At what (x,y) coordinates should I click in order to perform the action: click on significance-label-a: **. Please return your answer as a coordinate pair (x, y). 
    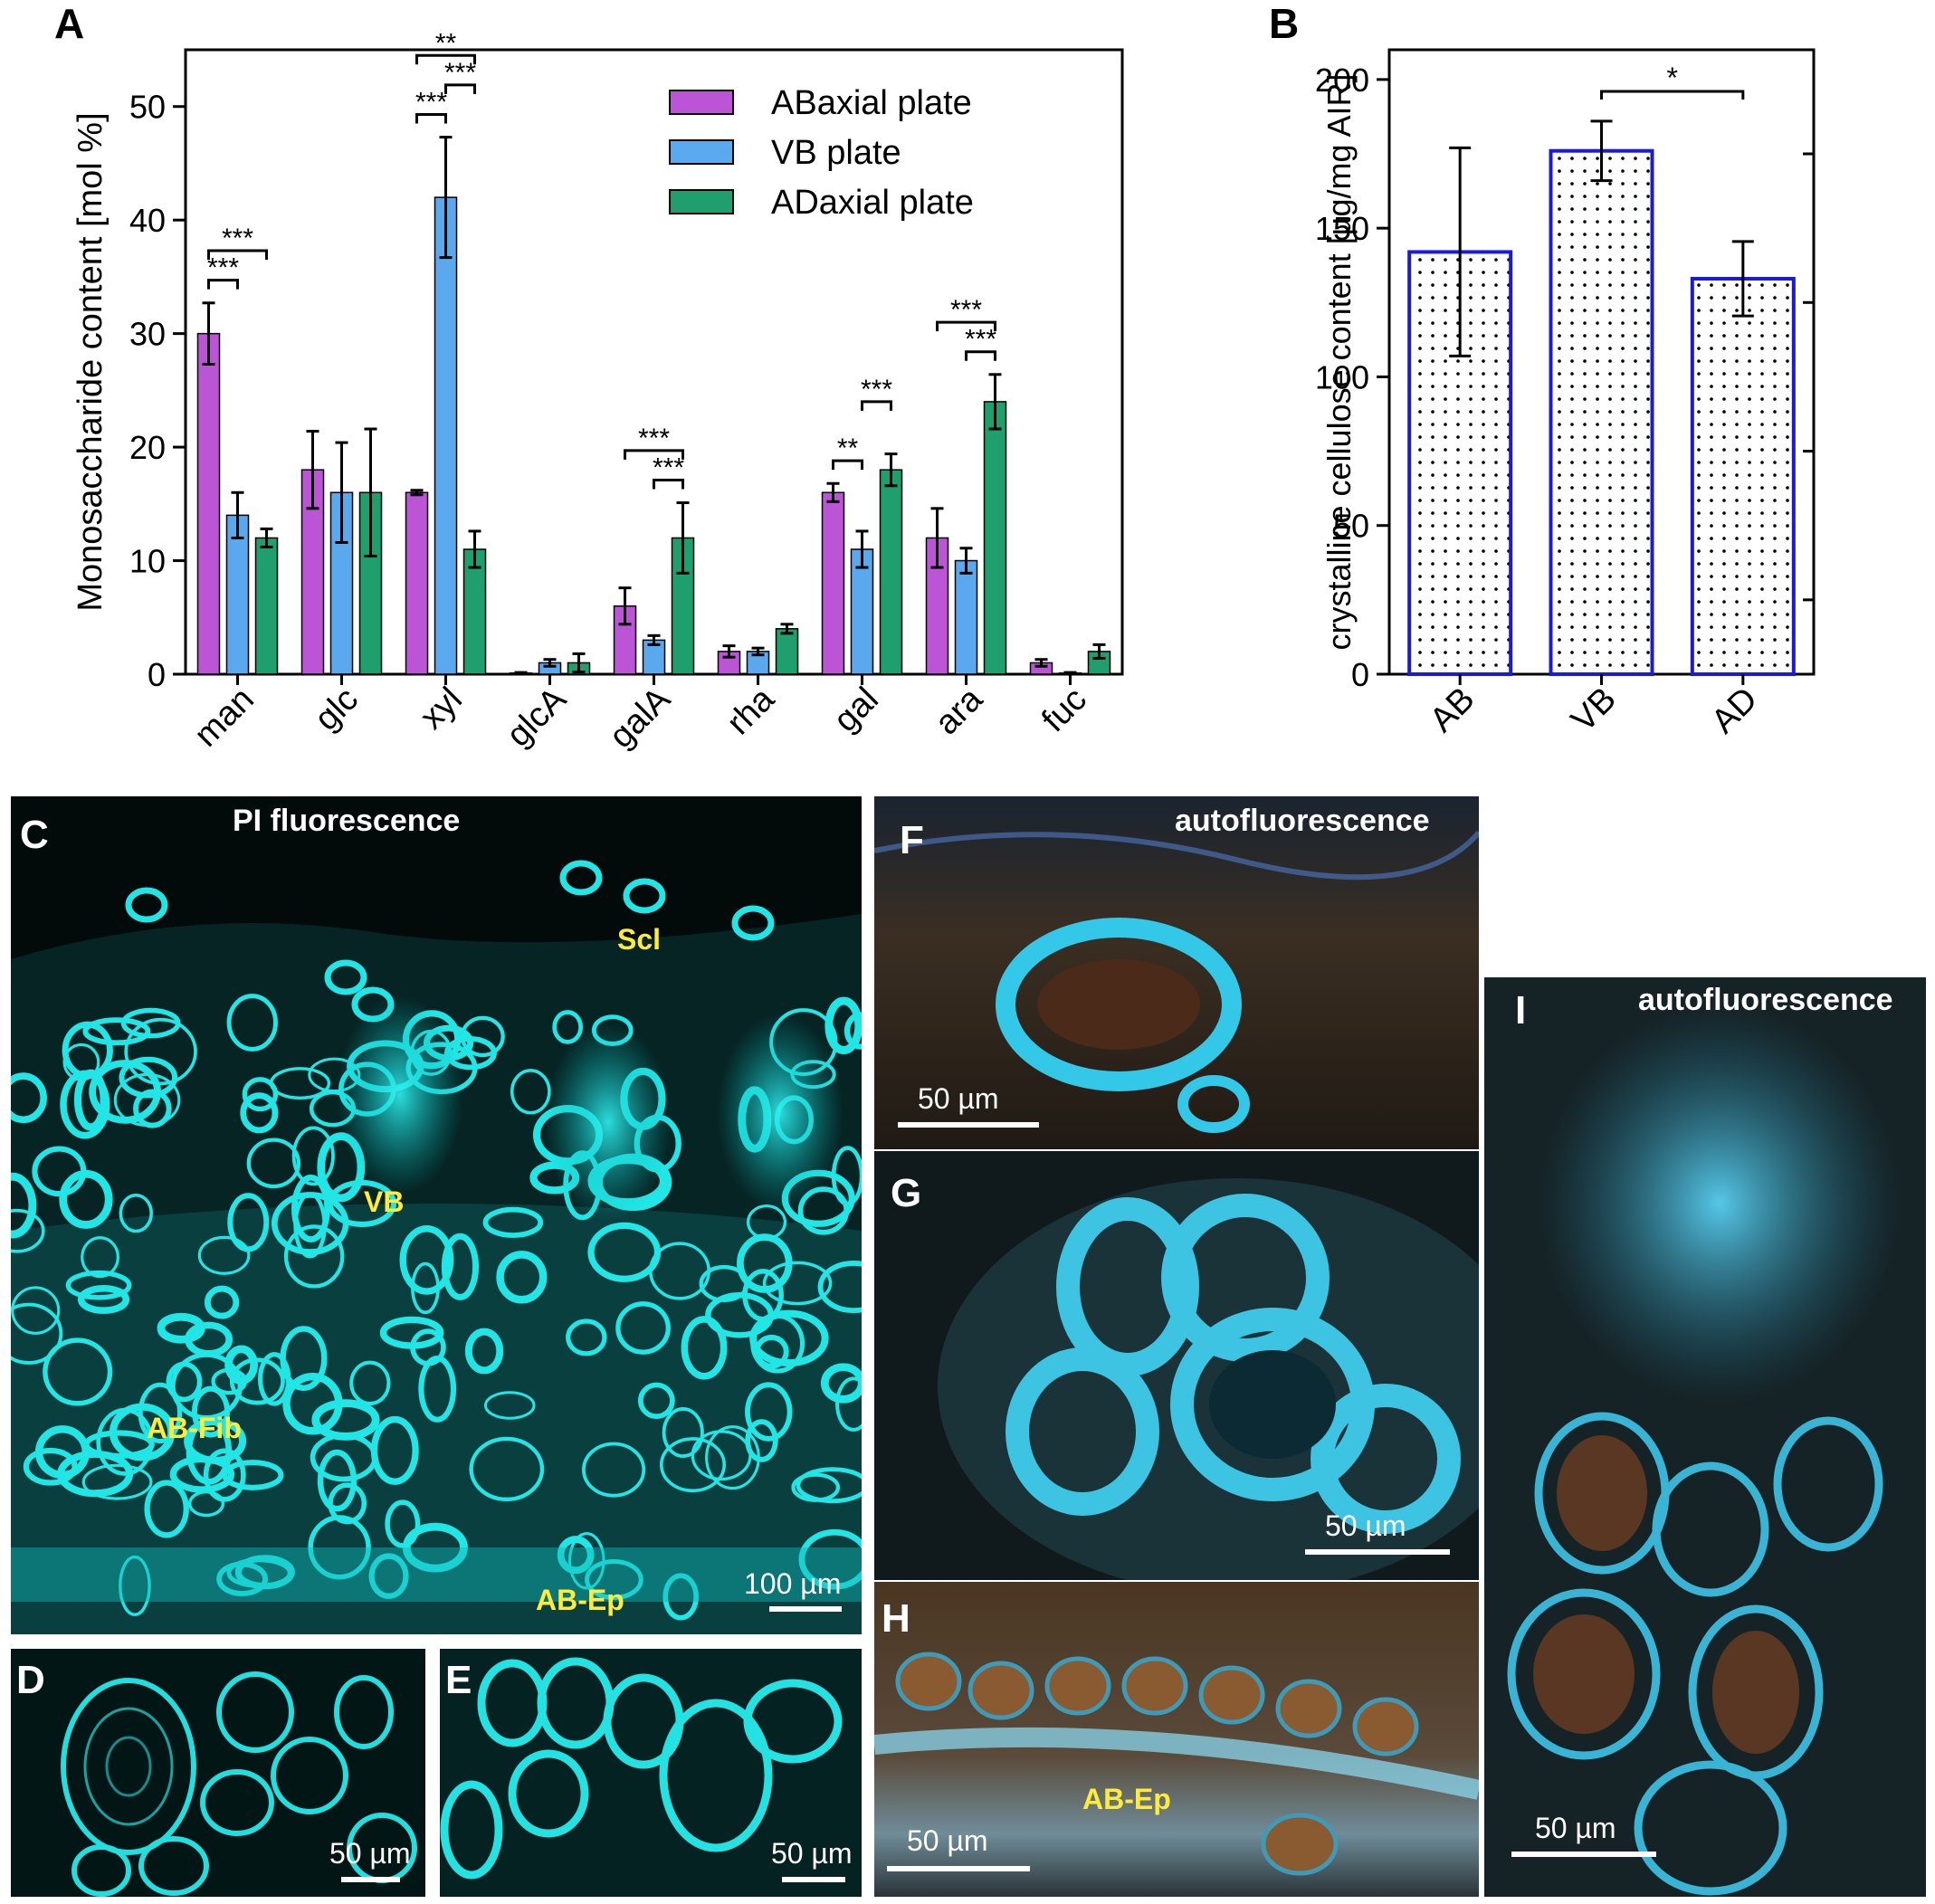
    Looking at the image, I should click on (446, 43).